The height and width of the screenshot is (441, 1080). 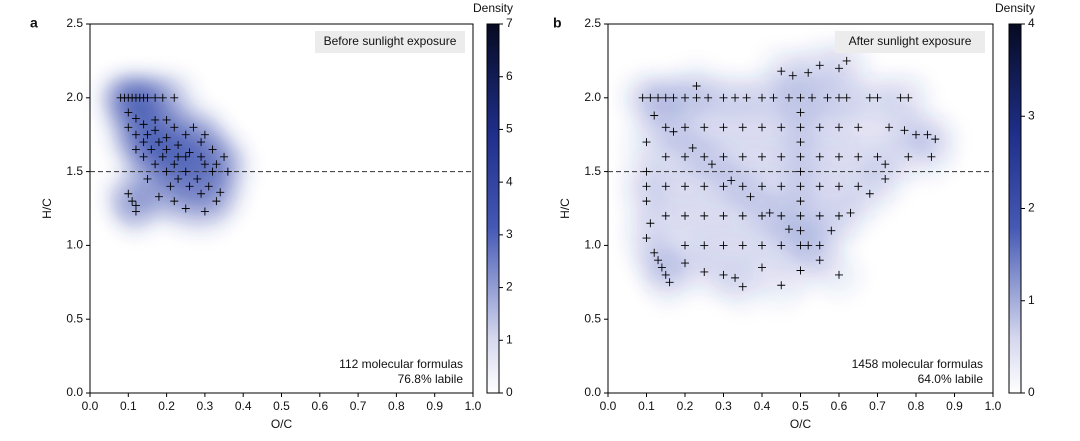 I want to click on colorbar-tick-label: 5, so click(x=509, y=129).